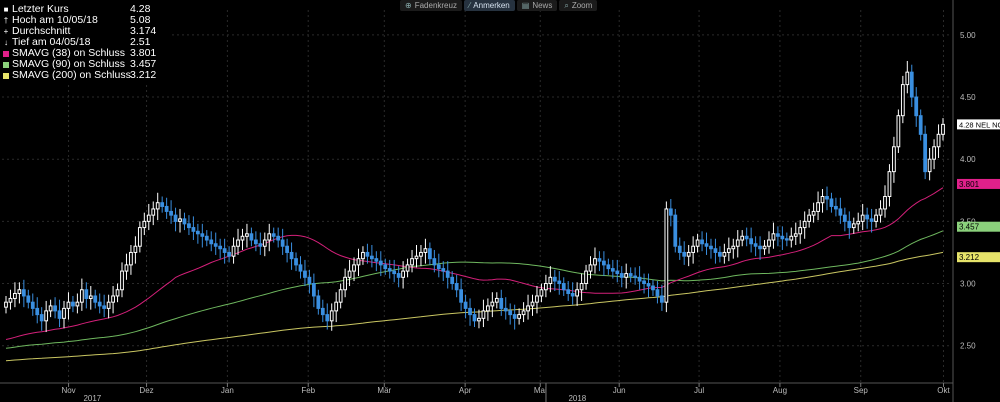 This screenshot has width=1000, height=402. Describe the element at coordinates (969, 184) in the screenshot. I see `sma-value-label: 3.801` at that location.